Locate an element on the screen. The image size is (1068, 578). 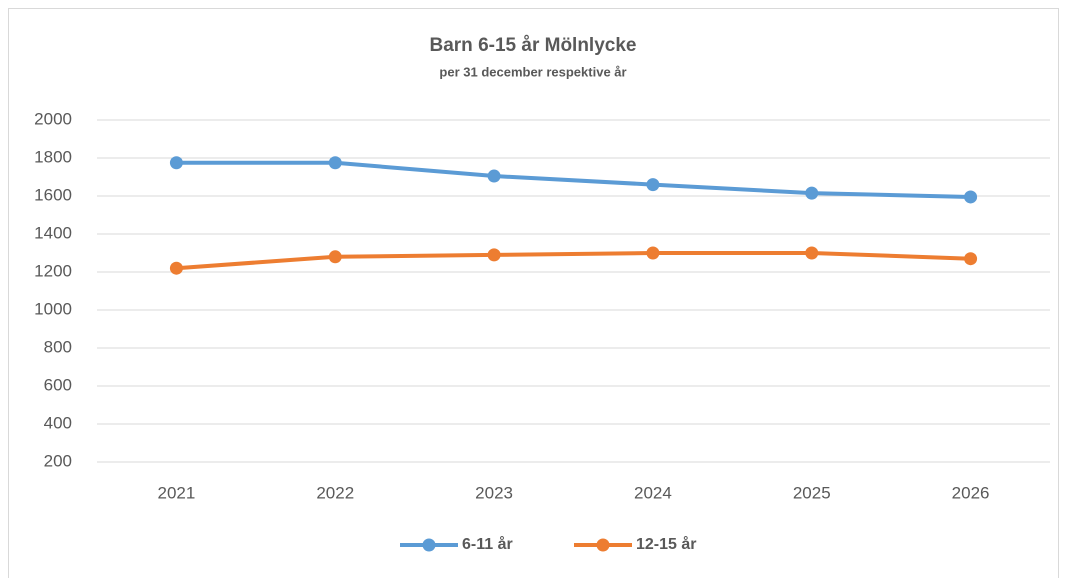
legend-label: 6-11 år is located at coordinates (487, 544).